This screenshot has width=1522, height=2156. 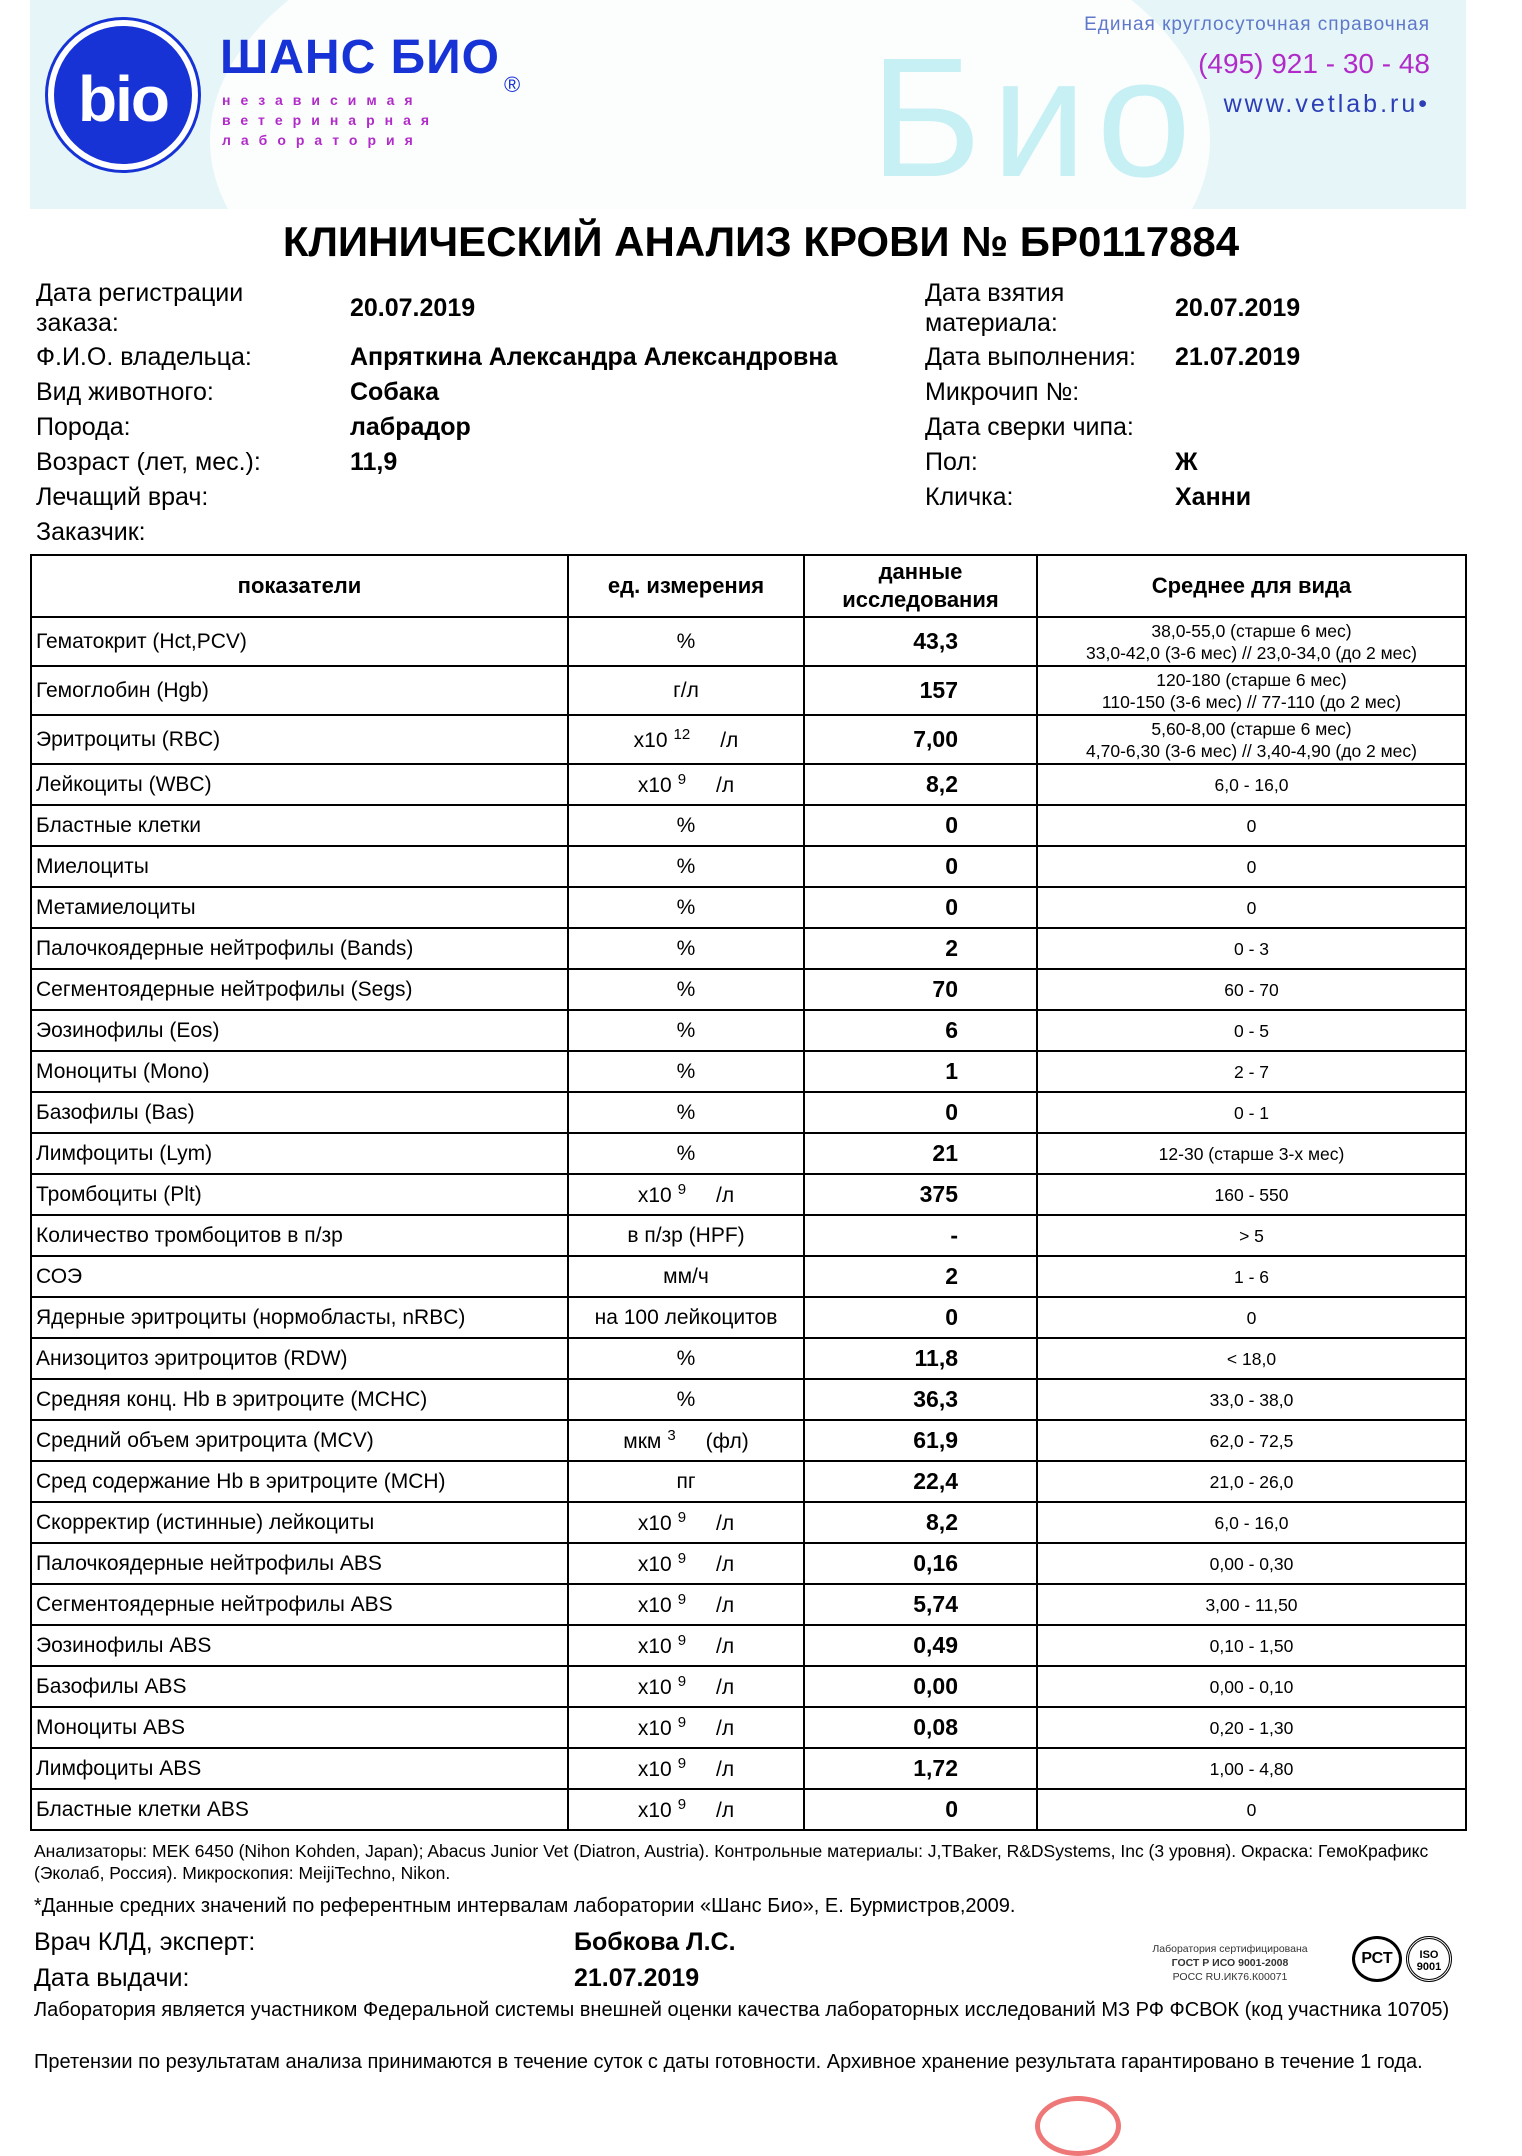 I want to click on indicator-name: Скорректир (истинные) лейкоциты, so click(x=299, y=1522).